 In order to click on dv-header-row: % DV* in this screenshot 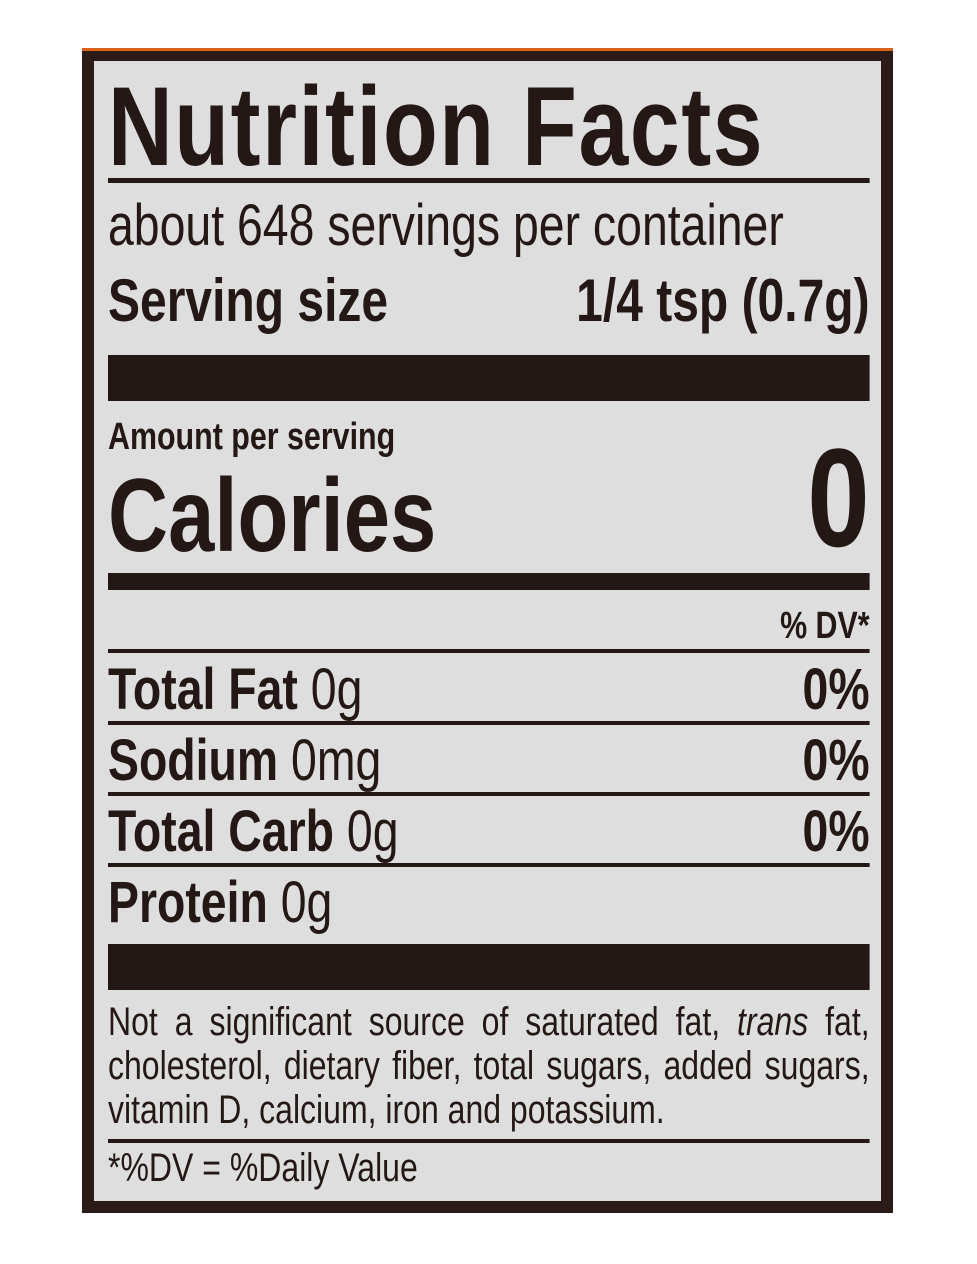, I will do `click(489, 626)`.